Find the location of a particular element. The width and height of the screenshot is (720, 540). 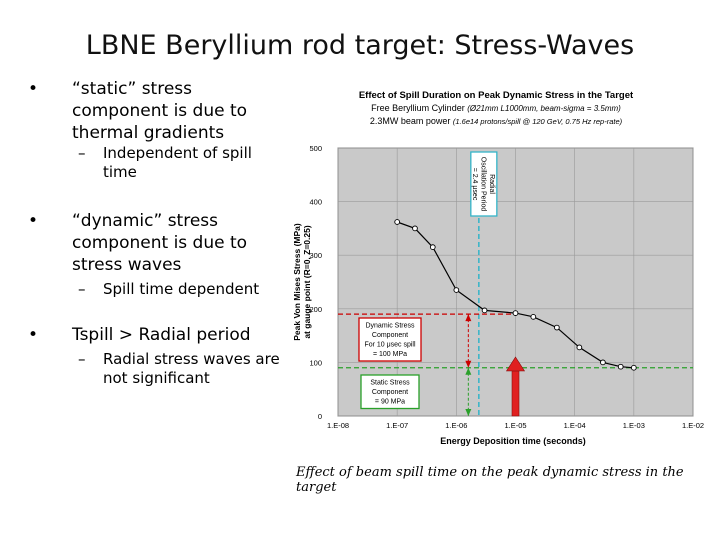

static-stress-box is located at coordinates (390, 392).